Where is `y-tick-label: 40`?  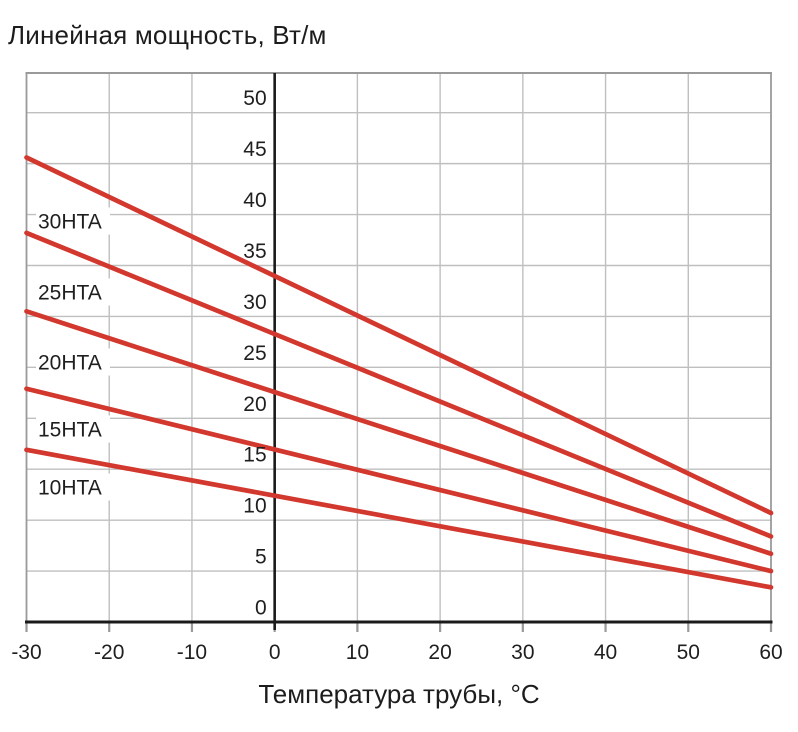
y-tick-label: 40 is located at coordinates (254, 200).